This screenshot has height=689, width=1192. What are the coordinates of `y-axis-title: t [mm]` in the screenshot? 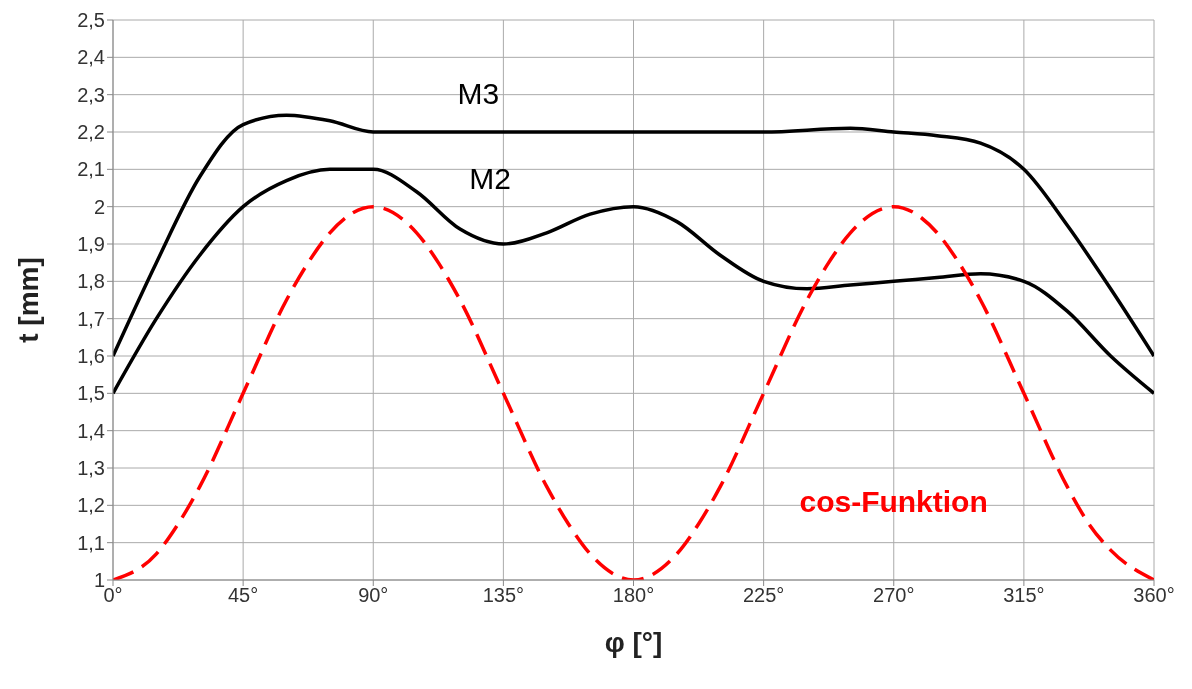 It's located at (28, 300).